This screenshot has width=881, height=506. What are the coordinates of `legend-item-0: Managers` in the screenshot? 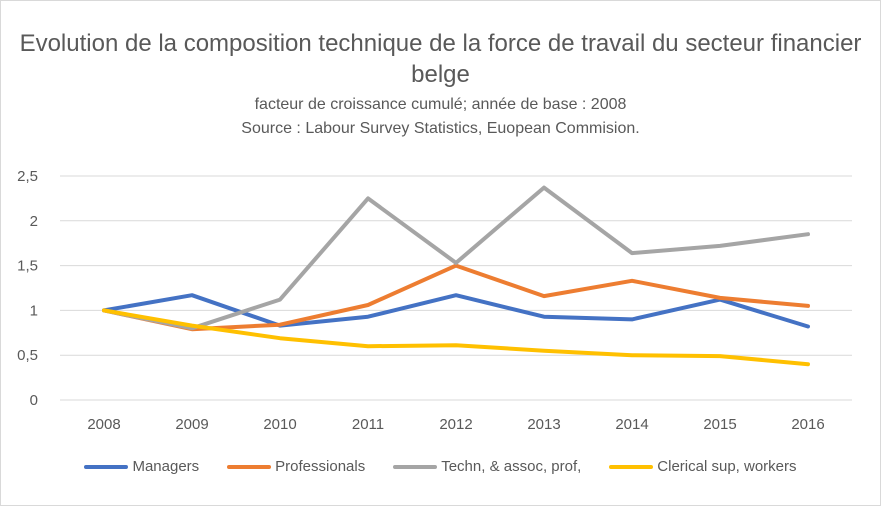 It's located at (141, 466).